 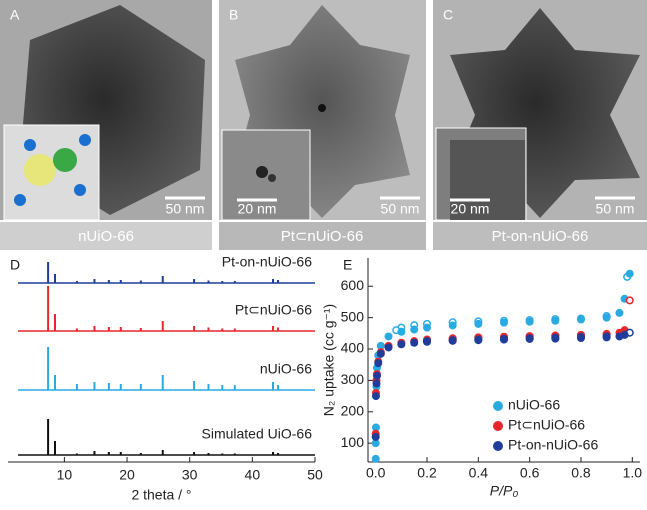 I want to click on x-tick-label: 30, so click(x=190, y=475).